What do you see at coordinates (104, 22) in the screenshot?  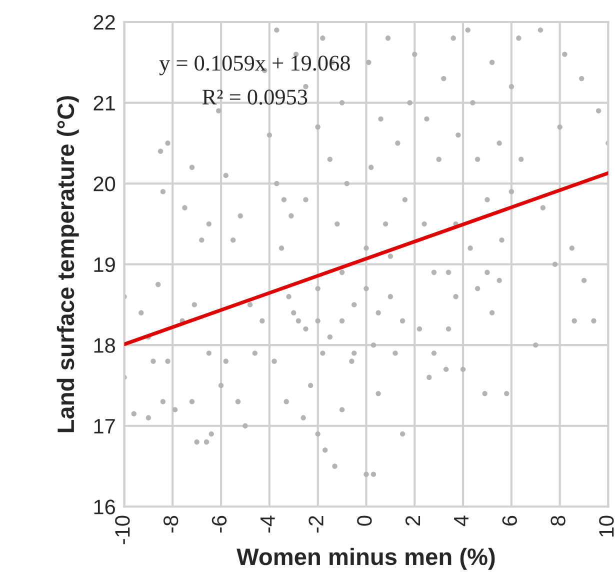 I see `y-tick-label: 22` at bounding box center [104, 22].